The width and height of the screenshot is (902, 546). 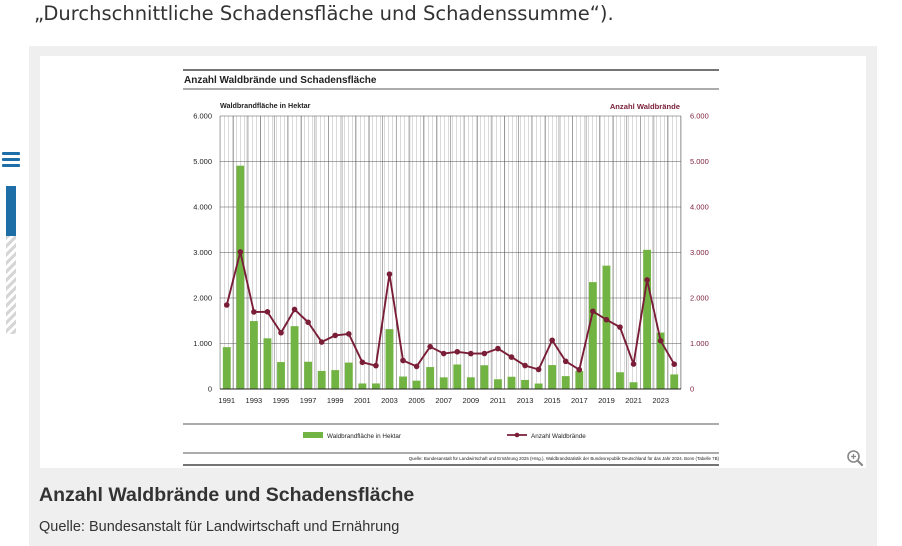 What do you see at coordinates (430, 378) in the screenshot?
I see `bar-2006` at bounding box center [430, 378].